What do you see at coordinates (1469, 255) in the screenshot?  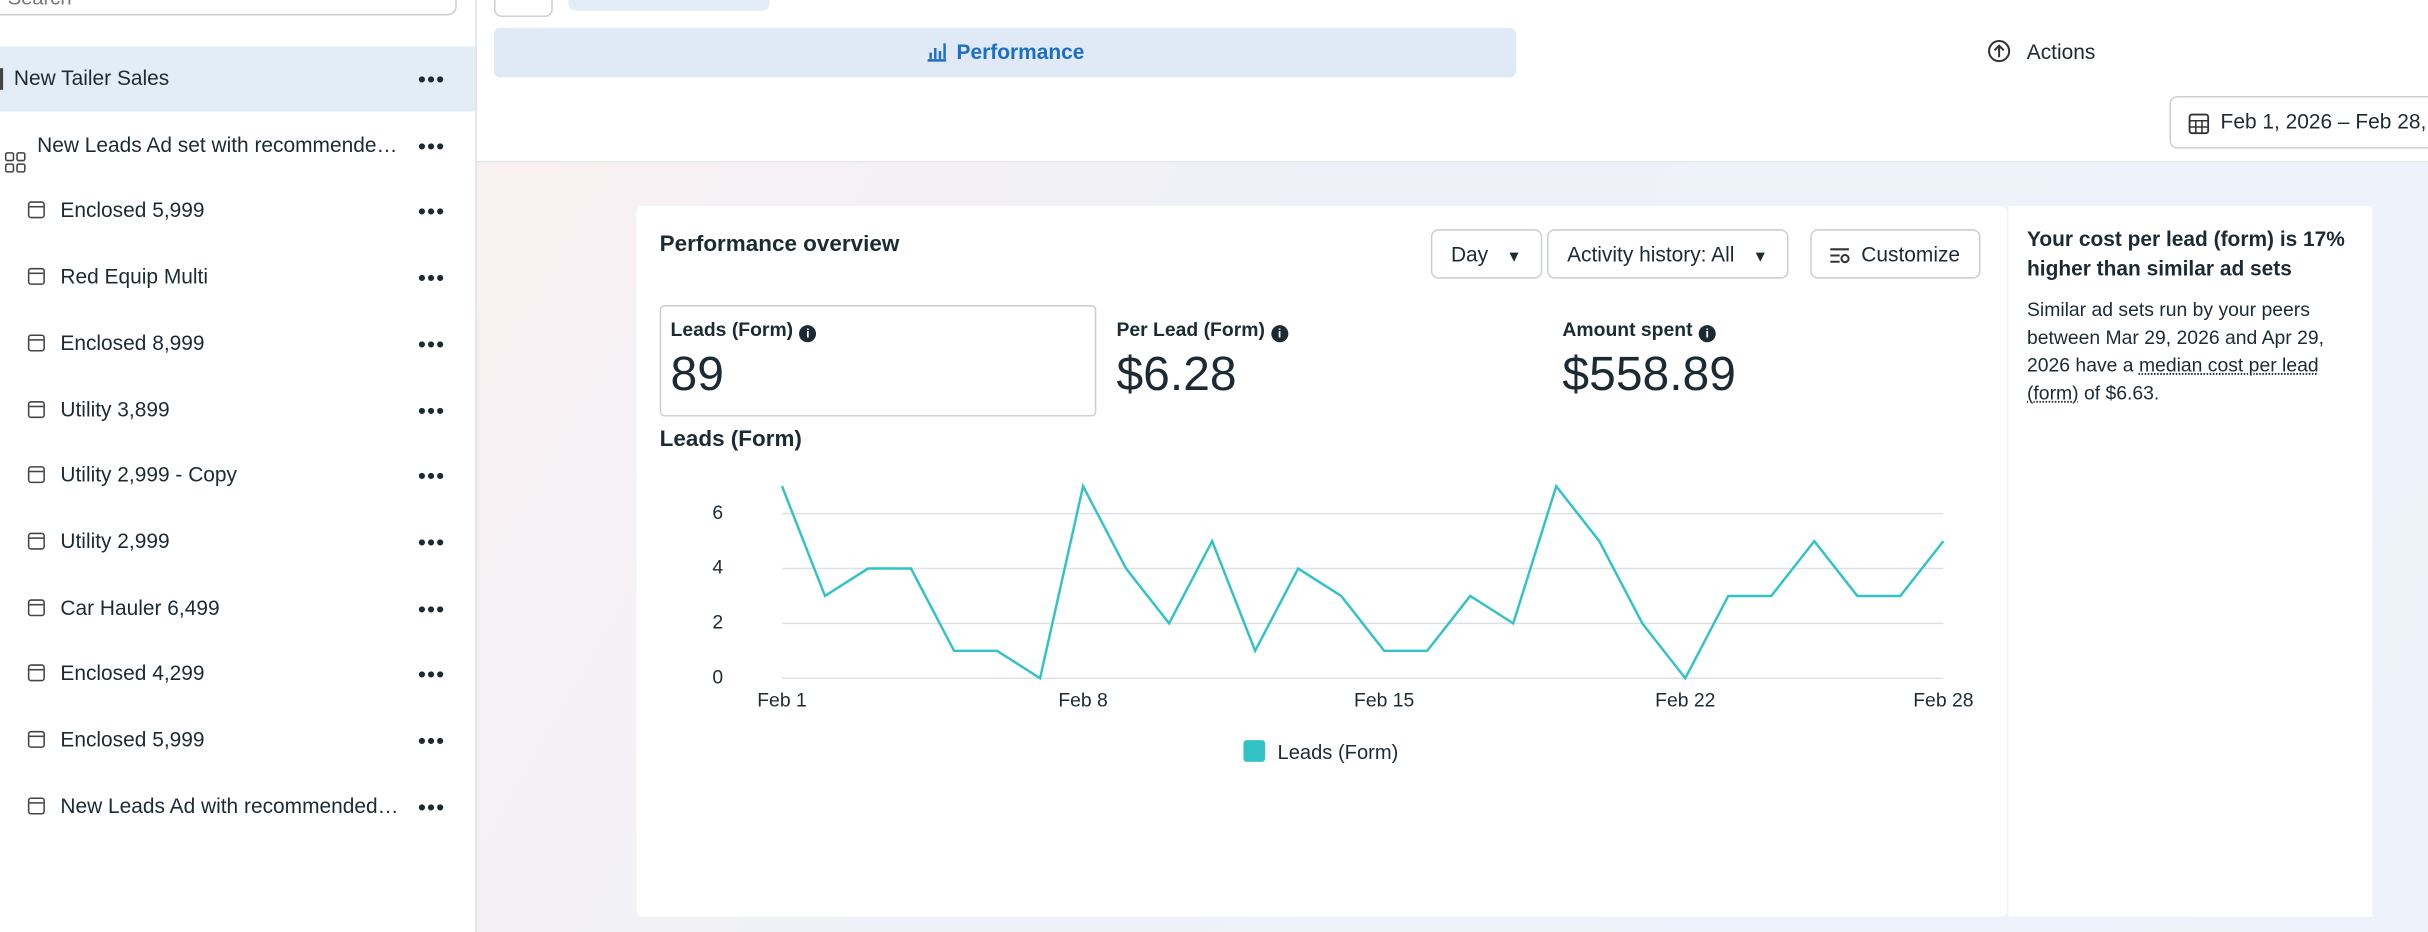 I see `button-label: Day` at bounding box center [1469, 255].